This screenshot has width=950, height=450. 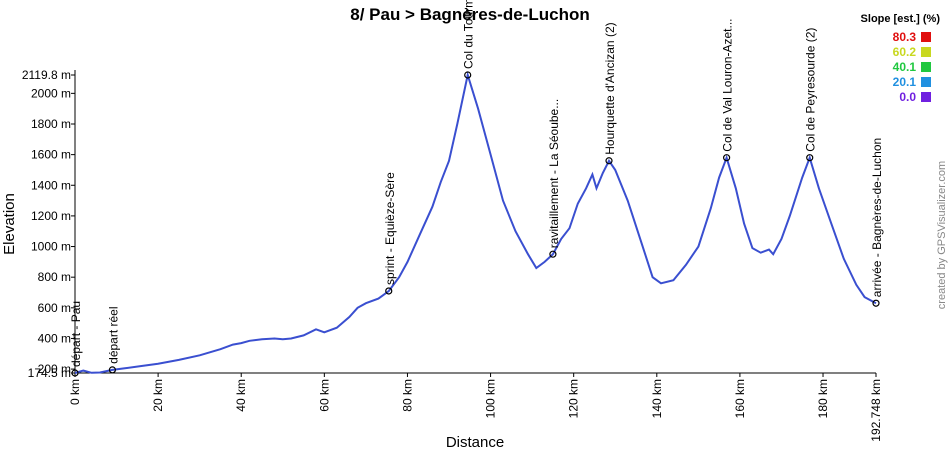 What do you see at coordinates (877, 217) in the screenshot?
I see `waypoint-label: arrivée - Bagnères-de-Luchon` at bounding box center [877, 217].